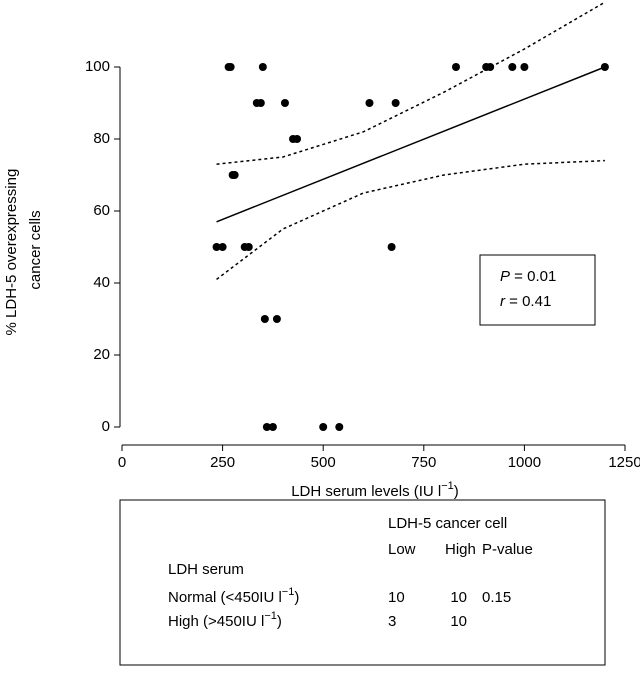 The height and width of the screenshot is (675, 640). What do you see at coordinates (496, 597) in the screenshot?
I see `table-cell: 0.15` at bounding box center [496, 597].